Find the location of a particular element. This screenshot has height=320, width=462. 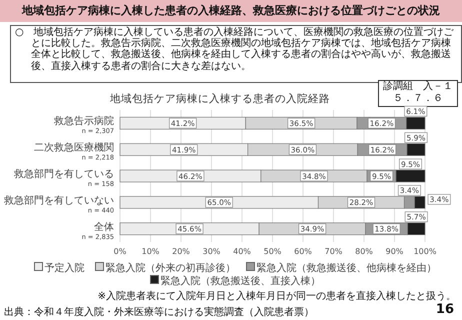

annotation: ※入院患者表にて入院年月日と入棟年月日が同一の患者を直接入棟したと扱う。 is located at coordinates (277, 296).